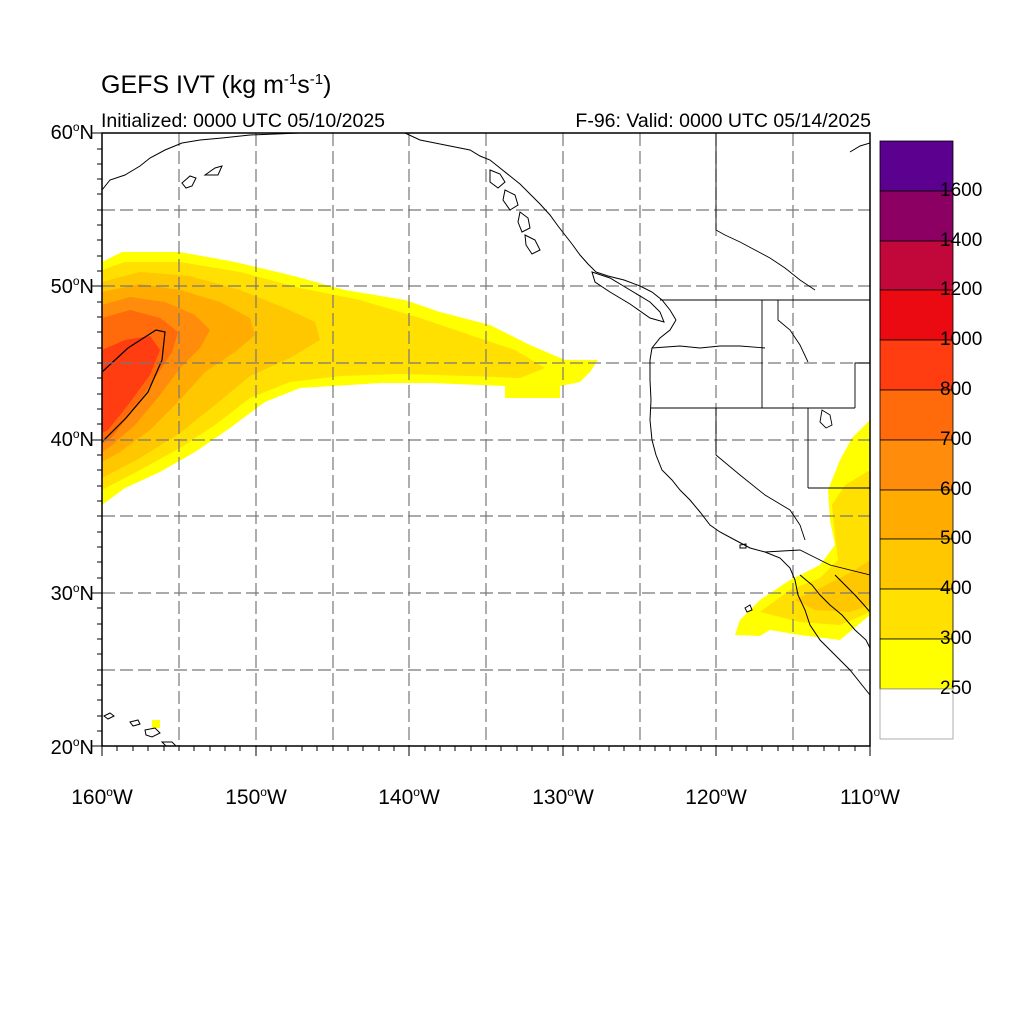 The height and width of the screenshot is (1024, 1024). I want to click on valid-time: F-96: Valid: 0000 UTC 05/14/2025, so click(723, 121).